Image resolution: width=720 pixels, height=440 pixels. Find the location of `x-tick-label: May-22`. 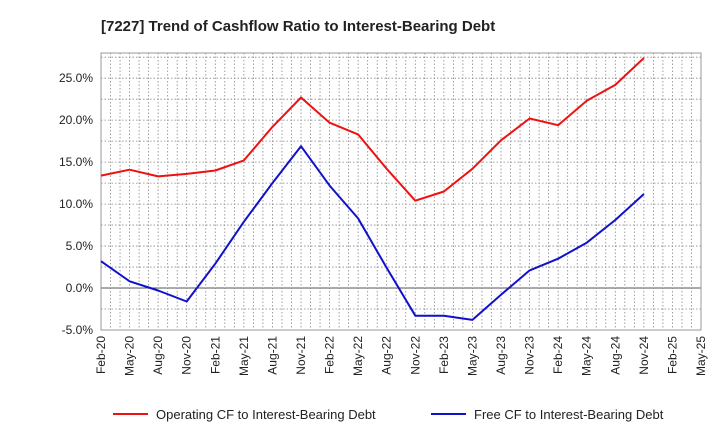

x-tick-label: May-22 is located at coordinates (358, 356).